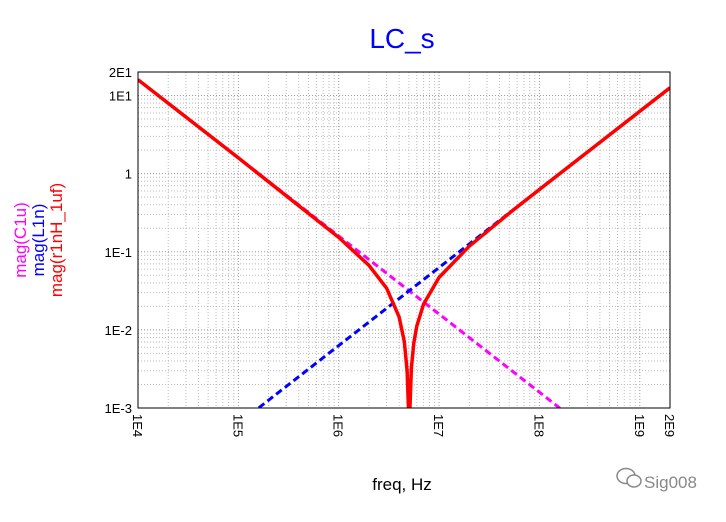  What do you see at coordinates (639, 425) in the screenshot?
I see `x-tick-label: 1E9` at bounding box center [639, 425].